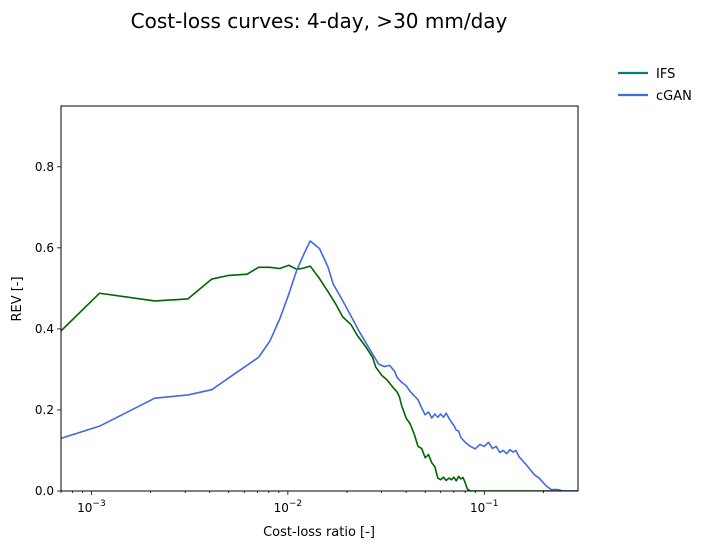 The image size is (717, 549). I want to click on legend: IFS cGAN, so click(655, 85).